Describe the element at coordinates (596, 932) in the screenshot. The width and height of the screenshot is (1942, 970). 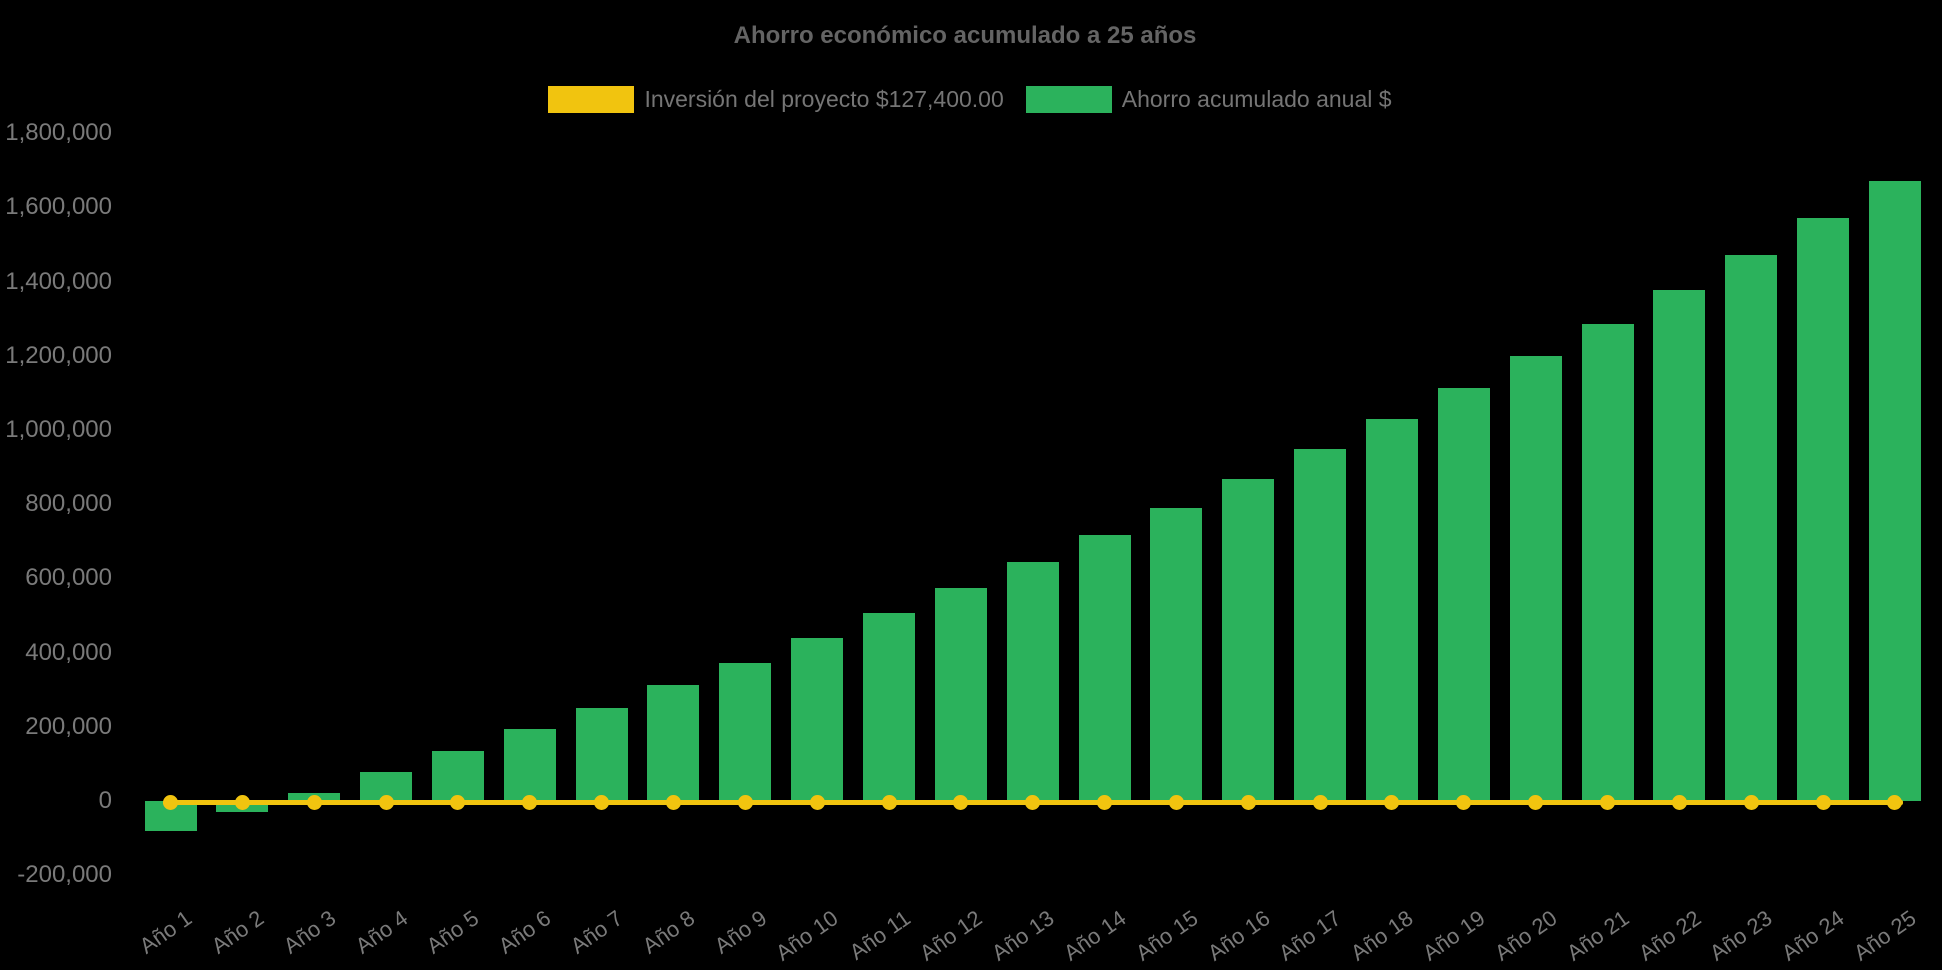
I see `x-axis-label: Año 7` at that location.